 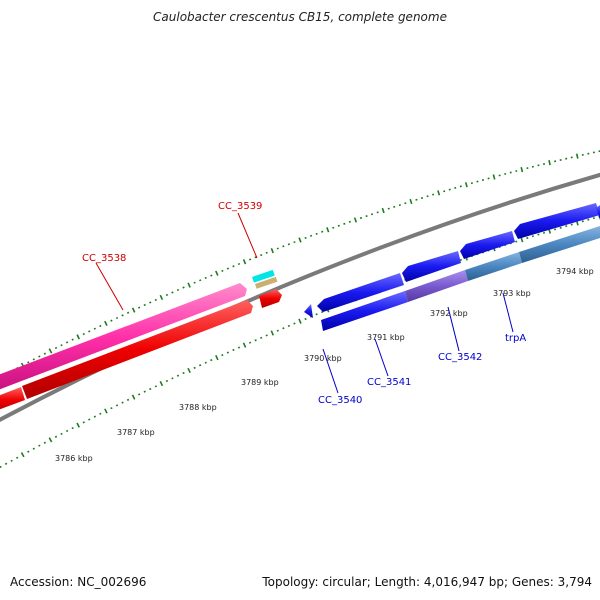 What do you see at coordinates (559, 244) in the screenshot?
I see `gene-next` at bounding box center [559, 244].